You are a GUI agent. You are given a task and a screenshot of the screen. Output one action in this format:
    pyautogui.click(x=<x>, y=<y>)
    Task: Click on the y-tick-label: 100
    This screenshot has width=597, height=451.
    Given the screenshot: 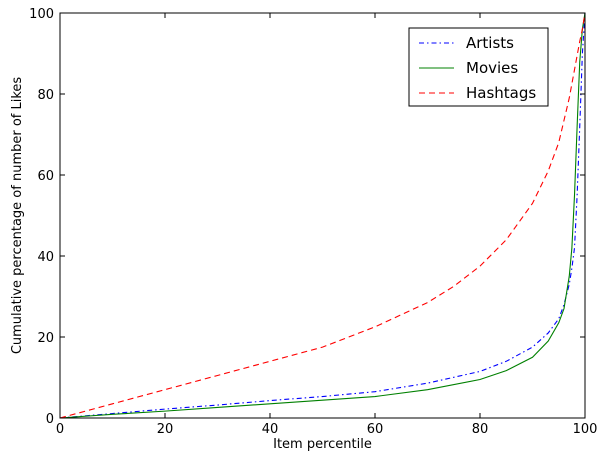 What is the action you would take?
    pyautogui.click(x=41, y=14)
    